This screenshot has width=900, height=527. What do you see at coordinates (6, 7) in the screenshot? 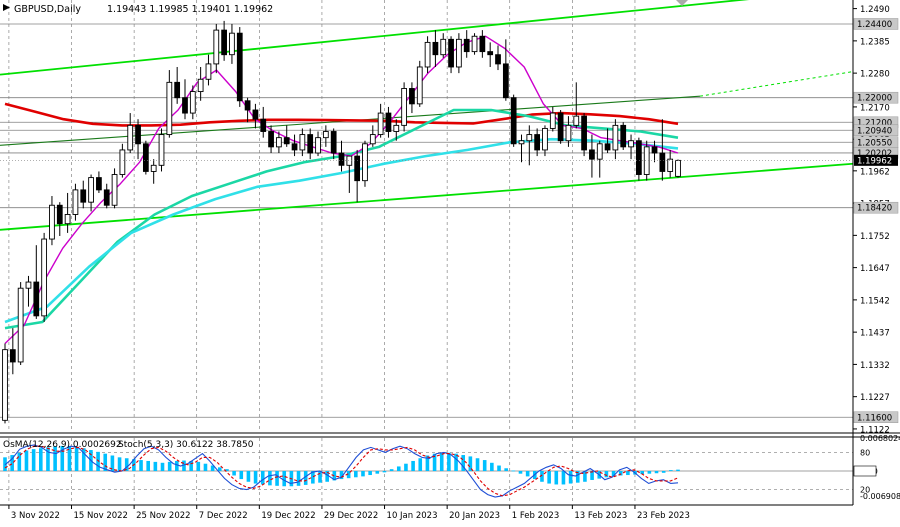
I see `symbol-expand-icon` at bounding box center [6, 7].